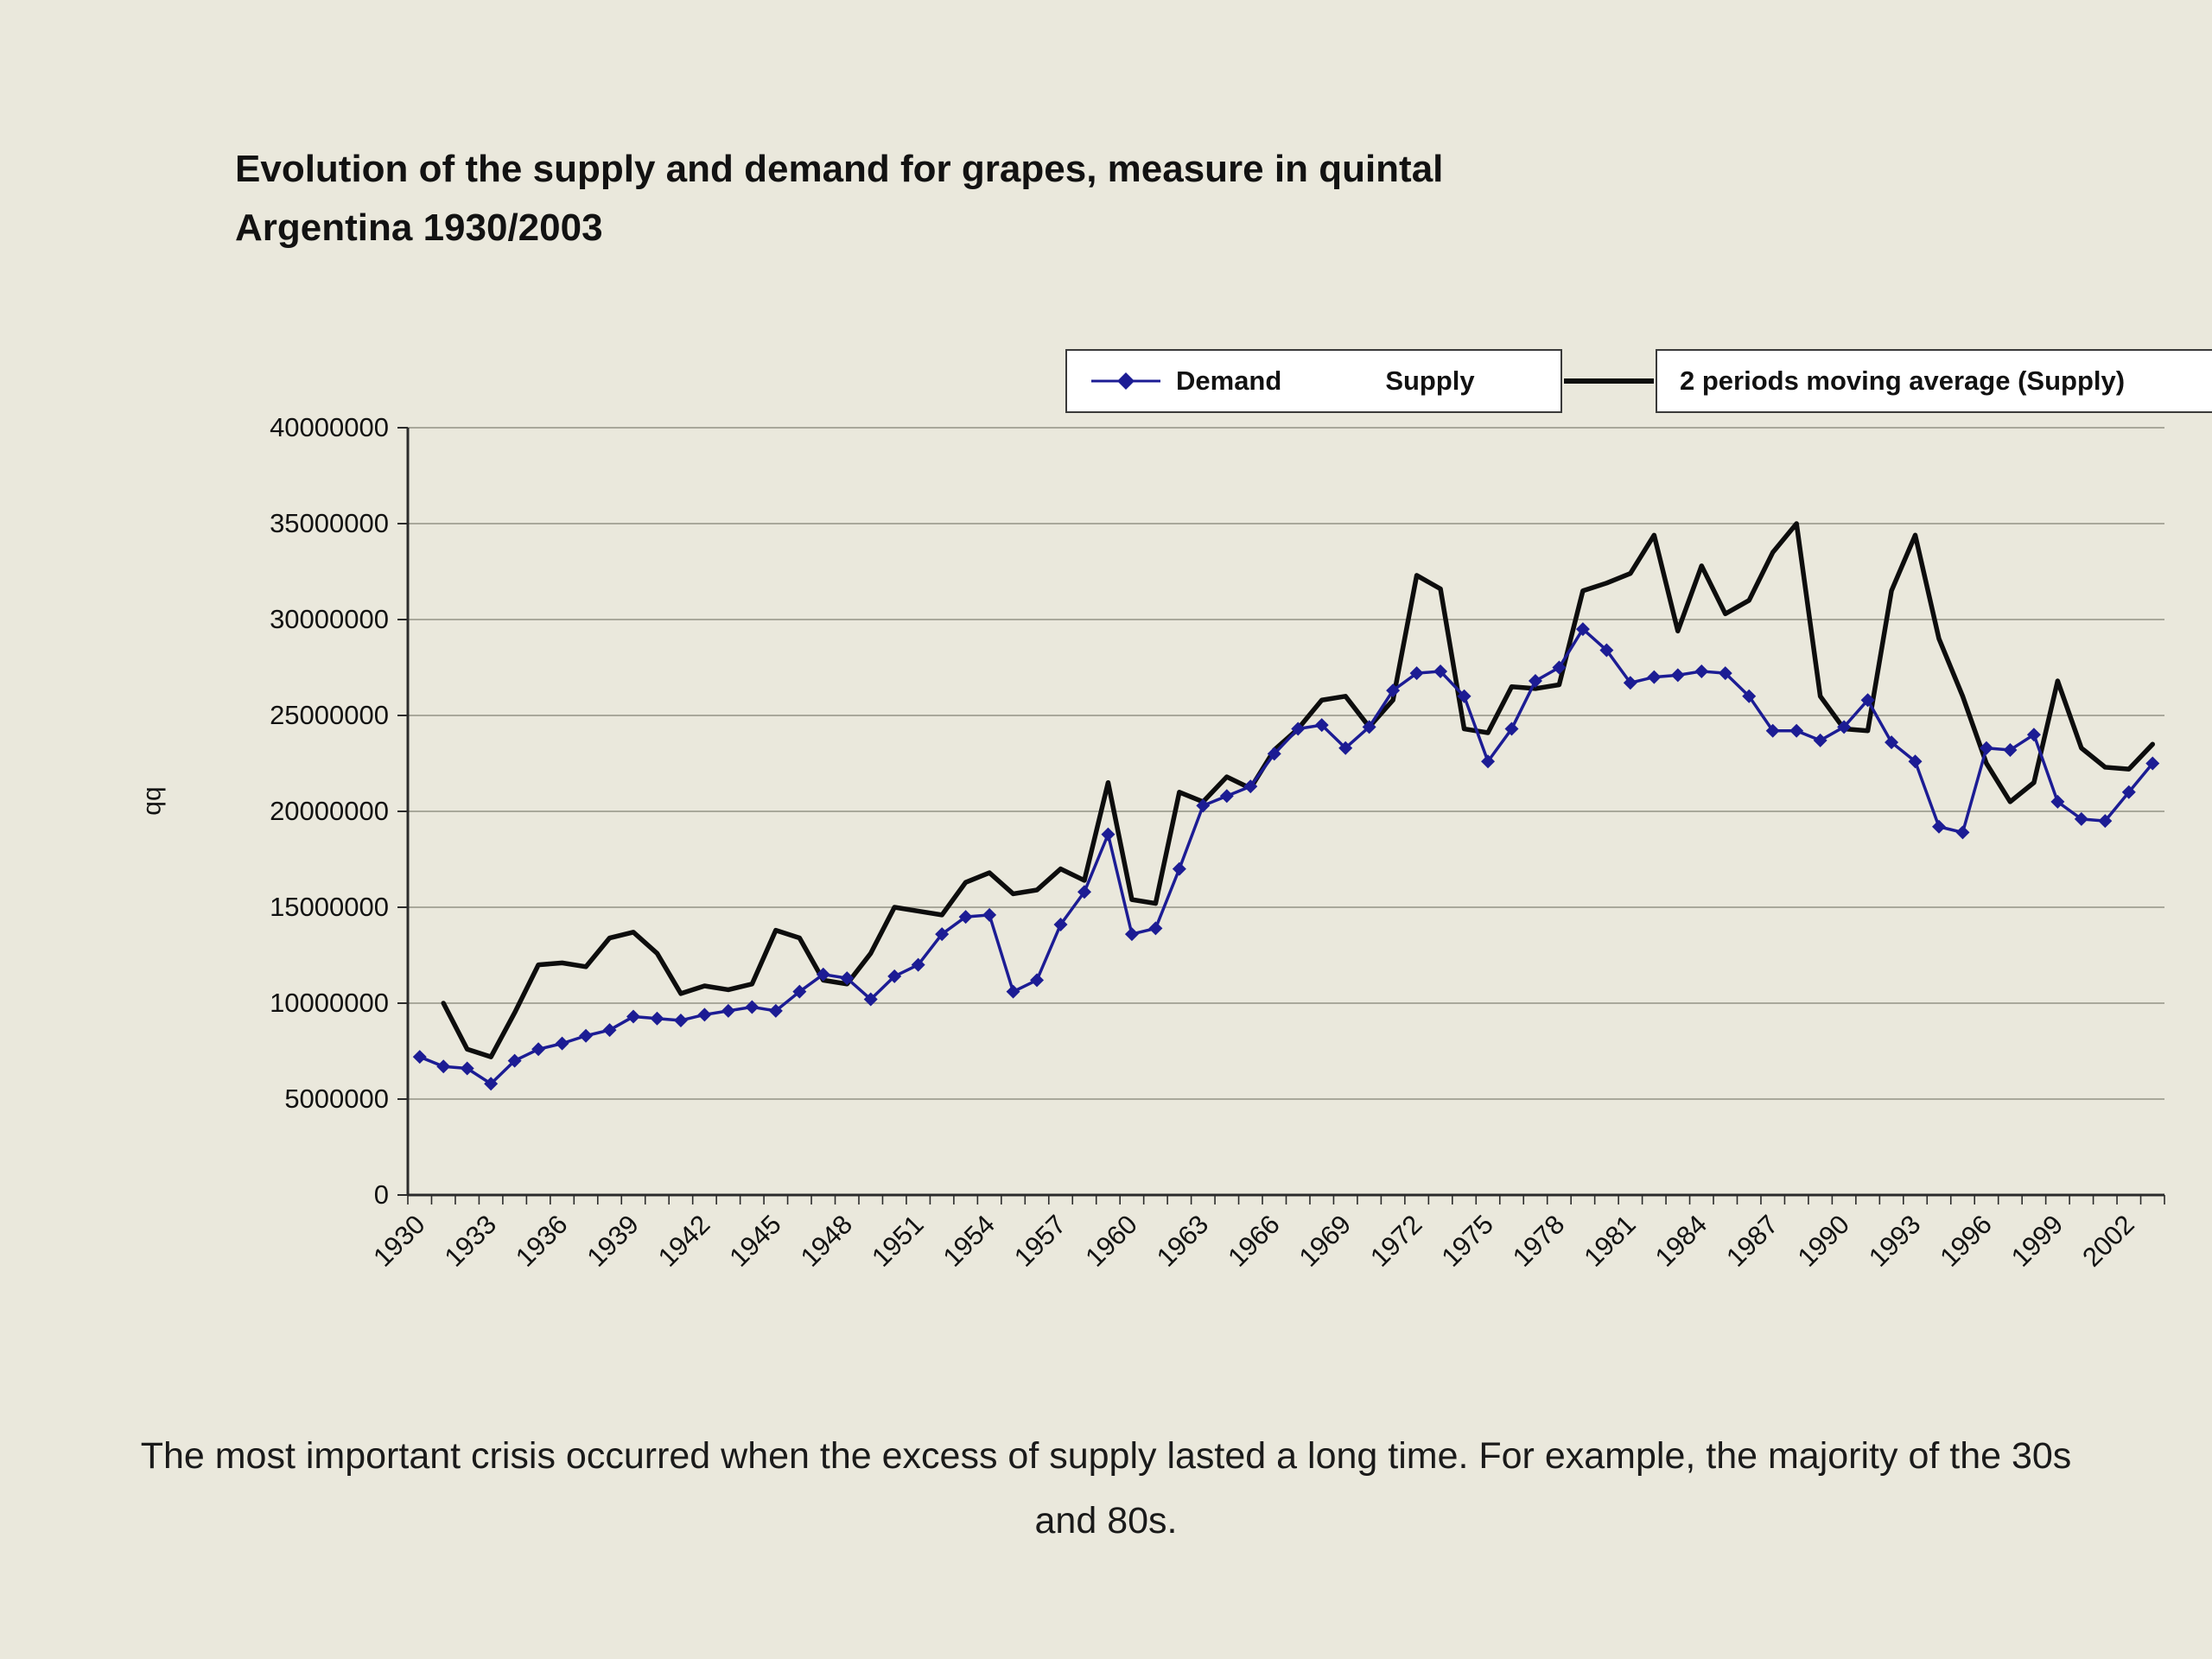 The width and height of the screenshot is (2212, 1659). I want to click on svg-text: 40000000, so click(329, 427).